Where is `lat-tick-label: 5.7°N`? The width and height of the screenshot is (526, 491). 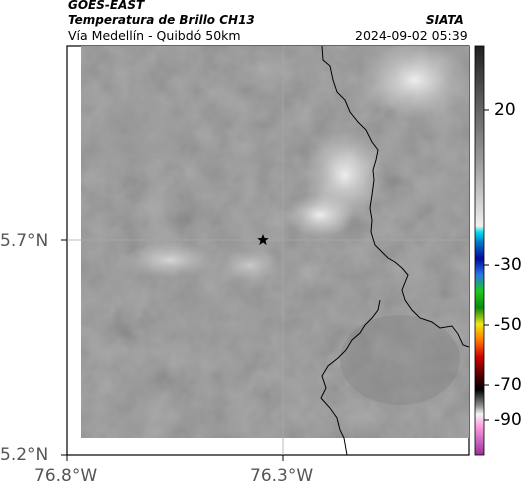 lat-tick-label: 5.7°N is located at coordinates (24, 241).